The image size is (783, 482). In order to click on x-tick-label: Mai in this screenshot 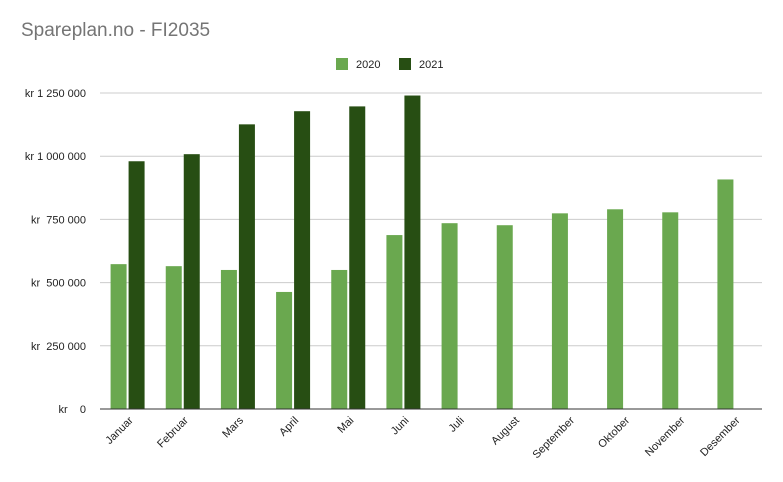, I will do `click(345, 425)`.